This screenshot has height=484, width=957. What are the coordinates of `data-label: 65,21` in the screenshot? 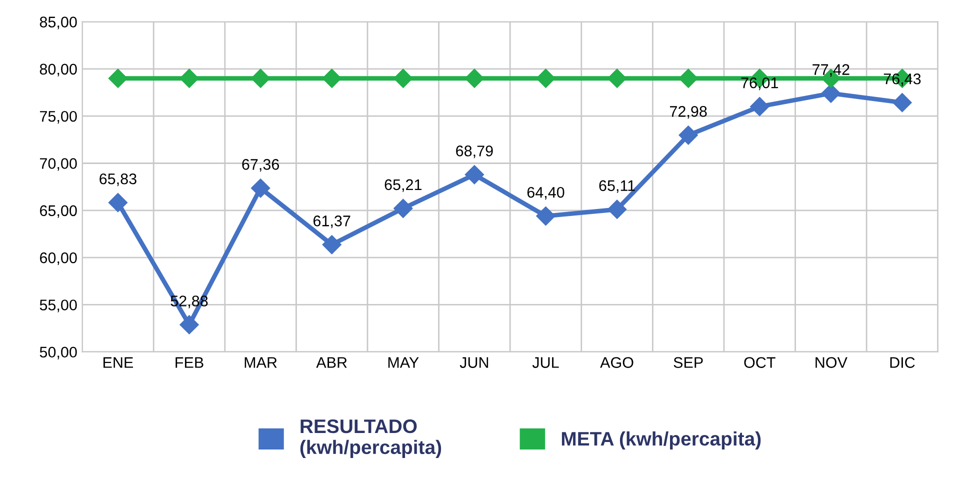 It's located at (403, 185).